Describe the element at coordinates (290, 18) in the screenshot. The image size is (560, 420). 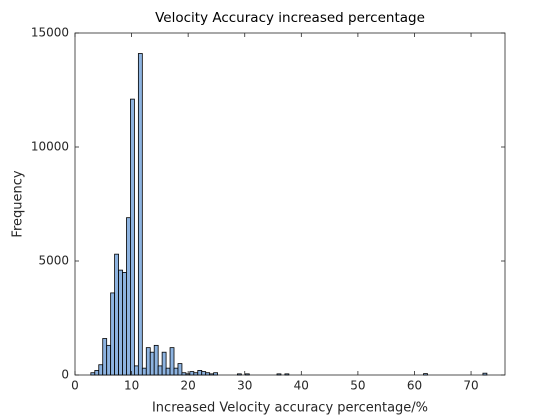
I see `chart-title: Velocity Accuracy increased percentage` at that location.